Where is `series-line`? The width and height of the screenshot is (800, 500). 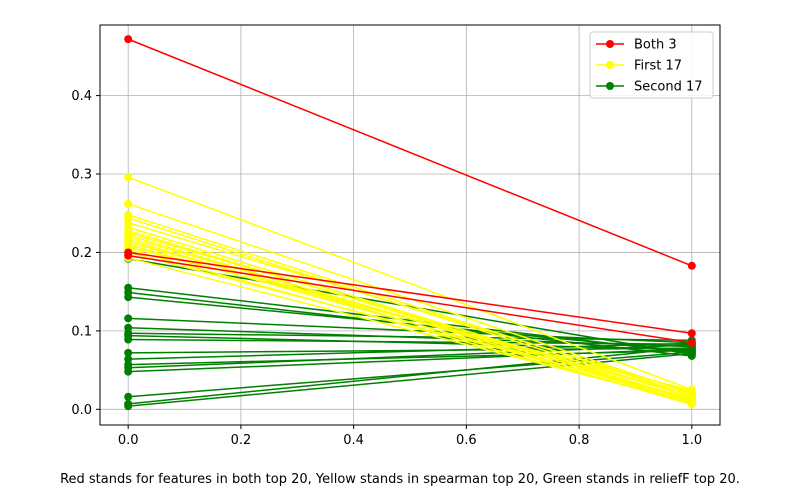
series-line is located at coordinates (410, 299).